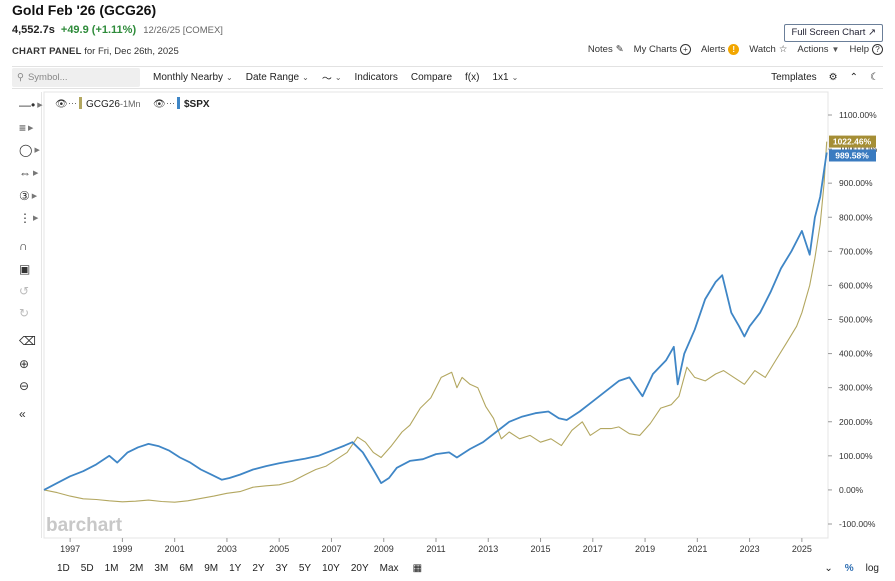 The image size is (895, 581). I want to click on y-tick-label: 300.00%, so click(856, 388).